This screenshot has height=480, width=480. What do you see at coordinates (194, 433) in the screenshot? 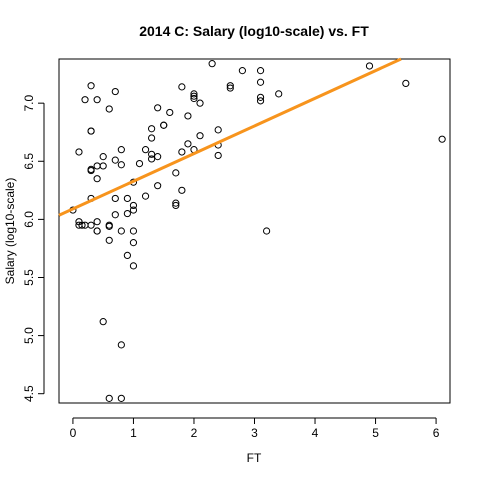
I see `x-tick-label: 2` at bounding box center [194, 433].